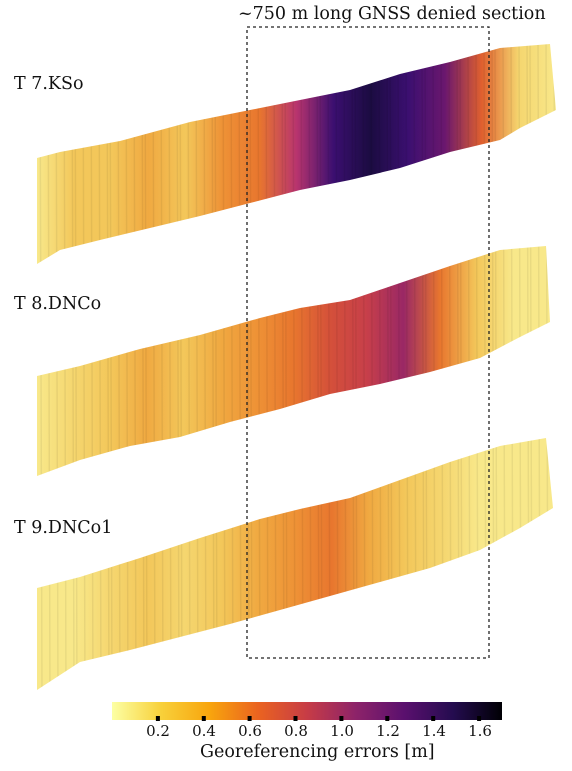 The image size is (572, 771). Describe the element at coordinates (296, 731) in the screenshot. I see `colorbar-tick-label: 0.8` at that location.